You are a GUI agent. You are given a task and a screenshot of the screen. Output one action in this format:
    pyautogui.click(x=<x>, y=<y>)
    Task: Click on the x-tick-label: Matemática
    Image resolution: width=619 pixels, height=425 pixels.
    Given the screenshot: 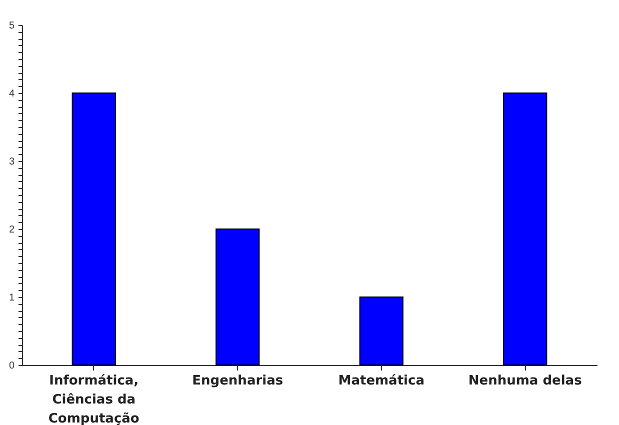 What is the action you would take?
    pyautogui.click(x=381, y=381)
    